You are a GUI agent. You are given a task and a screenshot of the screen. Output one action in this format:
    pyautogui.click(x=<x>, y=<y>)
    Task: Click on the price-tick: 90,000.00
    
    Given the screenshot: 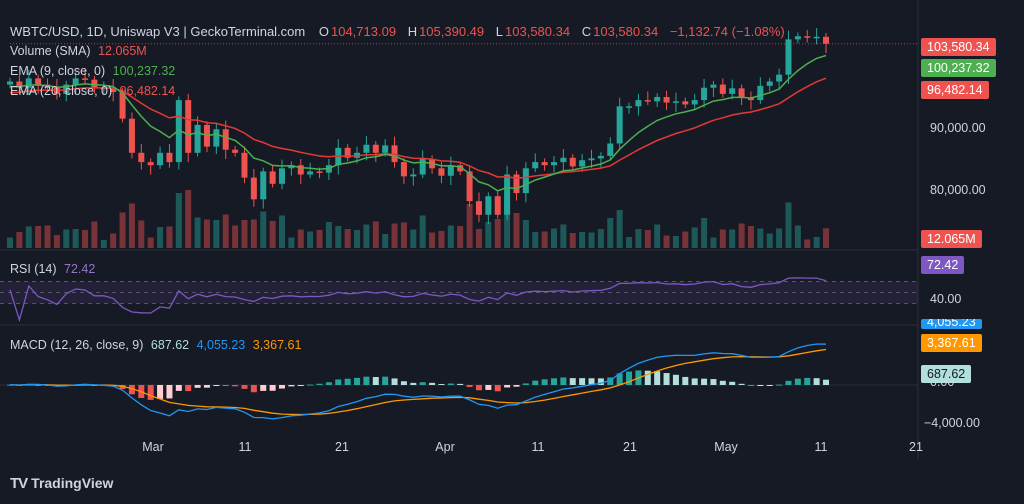 What is the action you would take?
    pyautogui.click(x=958, y=128)
    